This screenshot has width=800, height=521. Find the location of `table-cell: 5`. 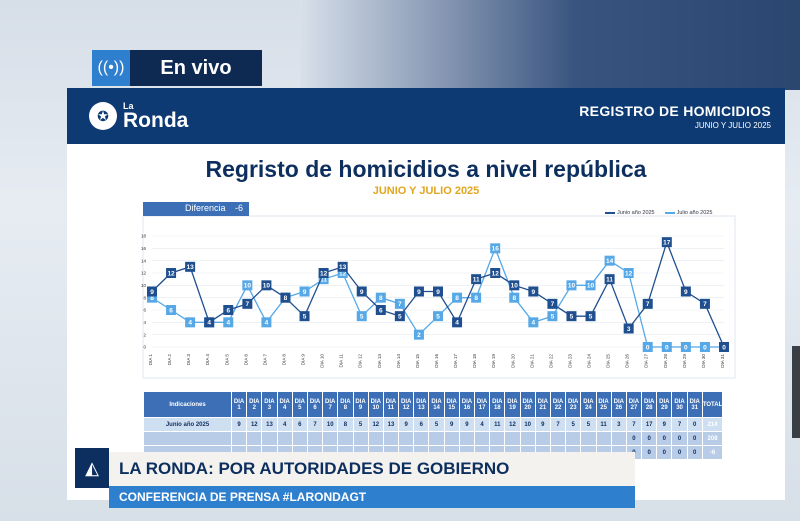

table-cell: 5 is located at coordinates (360, 424).